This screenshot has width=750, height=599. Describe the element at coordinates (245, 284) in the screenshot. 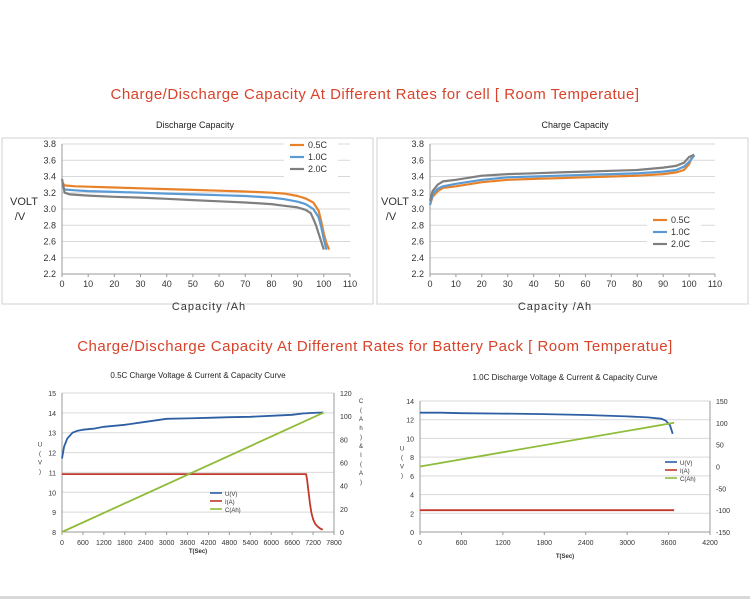

I see `cell-discharge-xtick-label: 70` at that location.